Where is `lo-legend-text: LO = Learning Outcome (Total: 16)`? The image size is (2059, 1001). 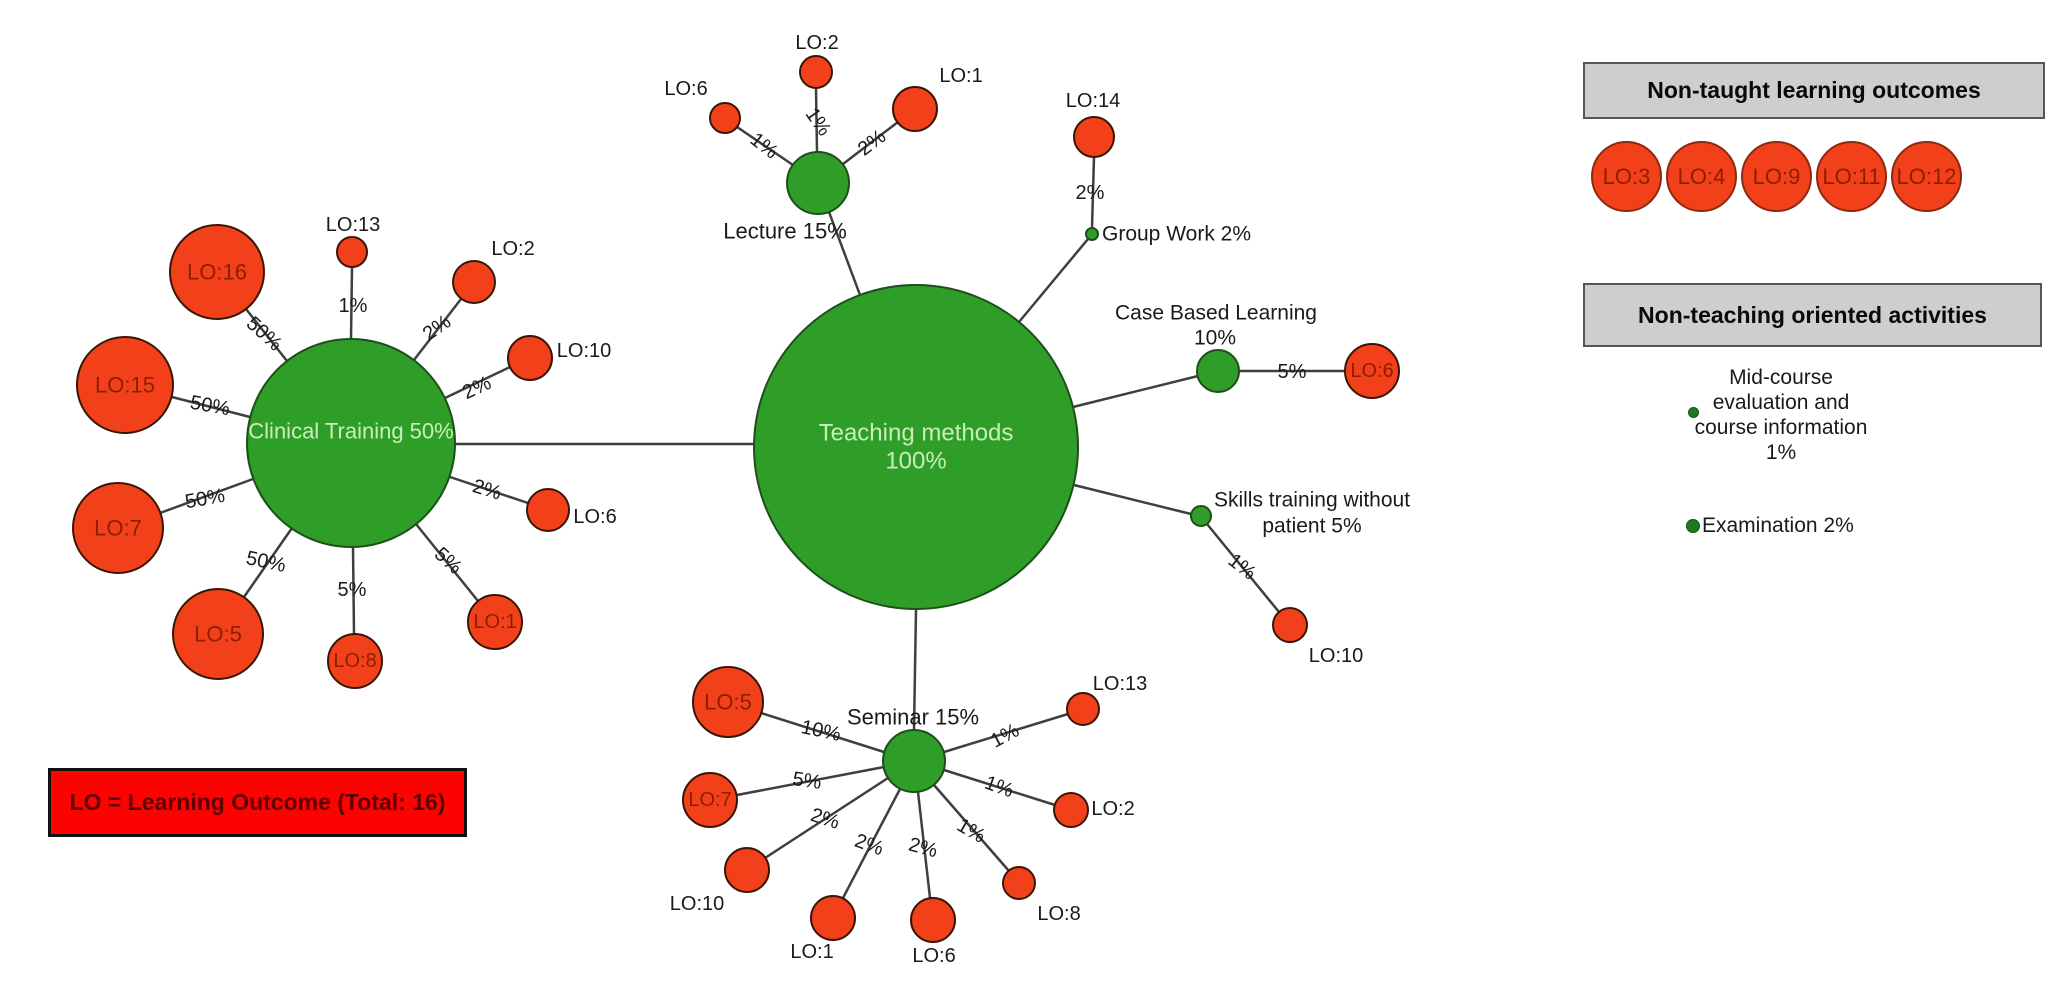
lo-legend-text: LO = Learning Outcome (Total: 16) is located at coordinates (257, 802).